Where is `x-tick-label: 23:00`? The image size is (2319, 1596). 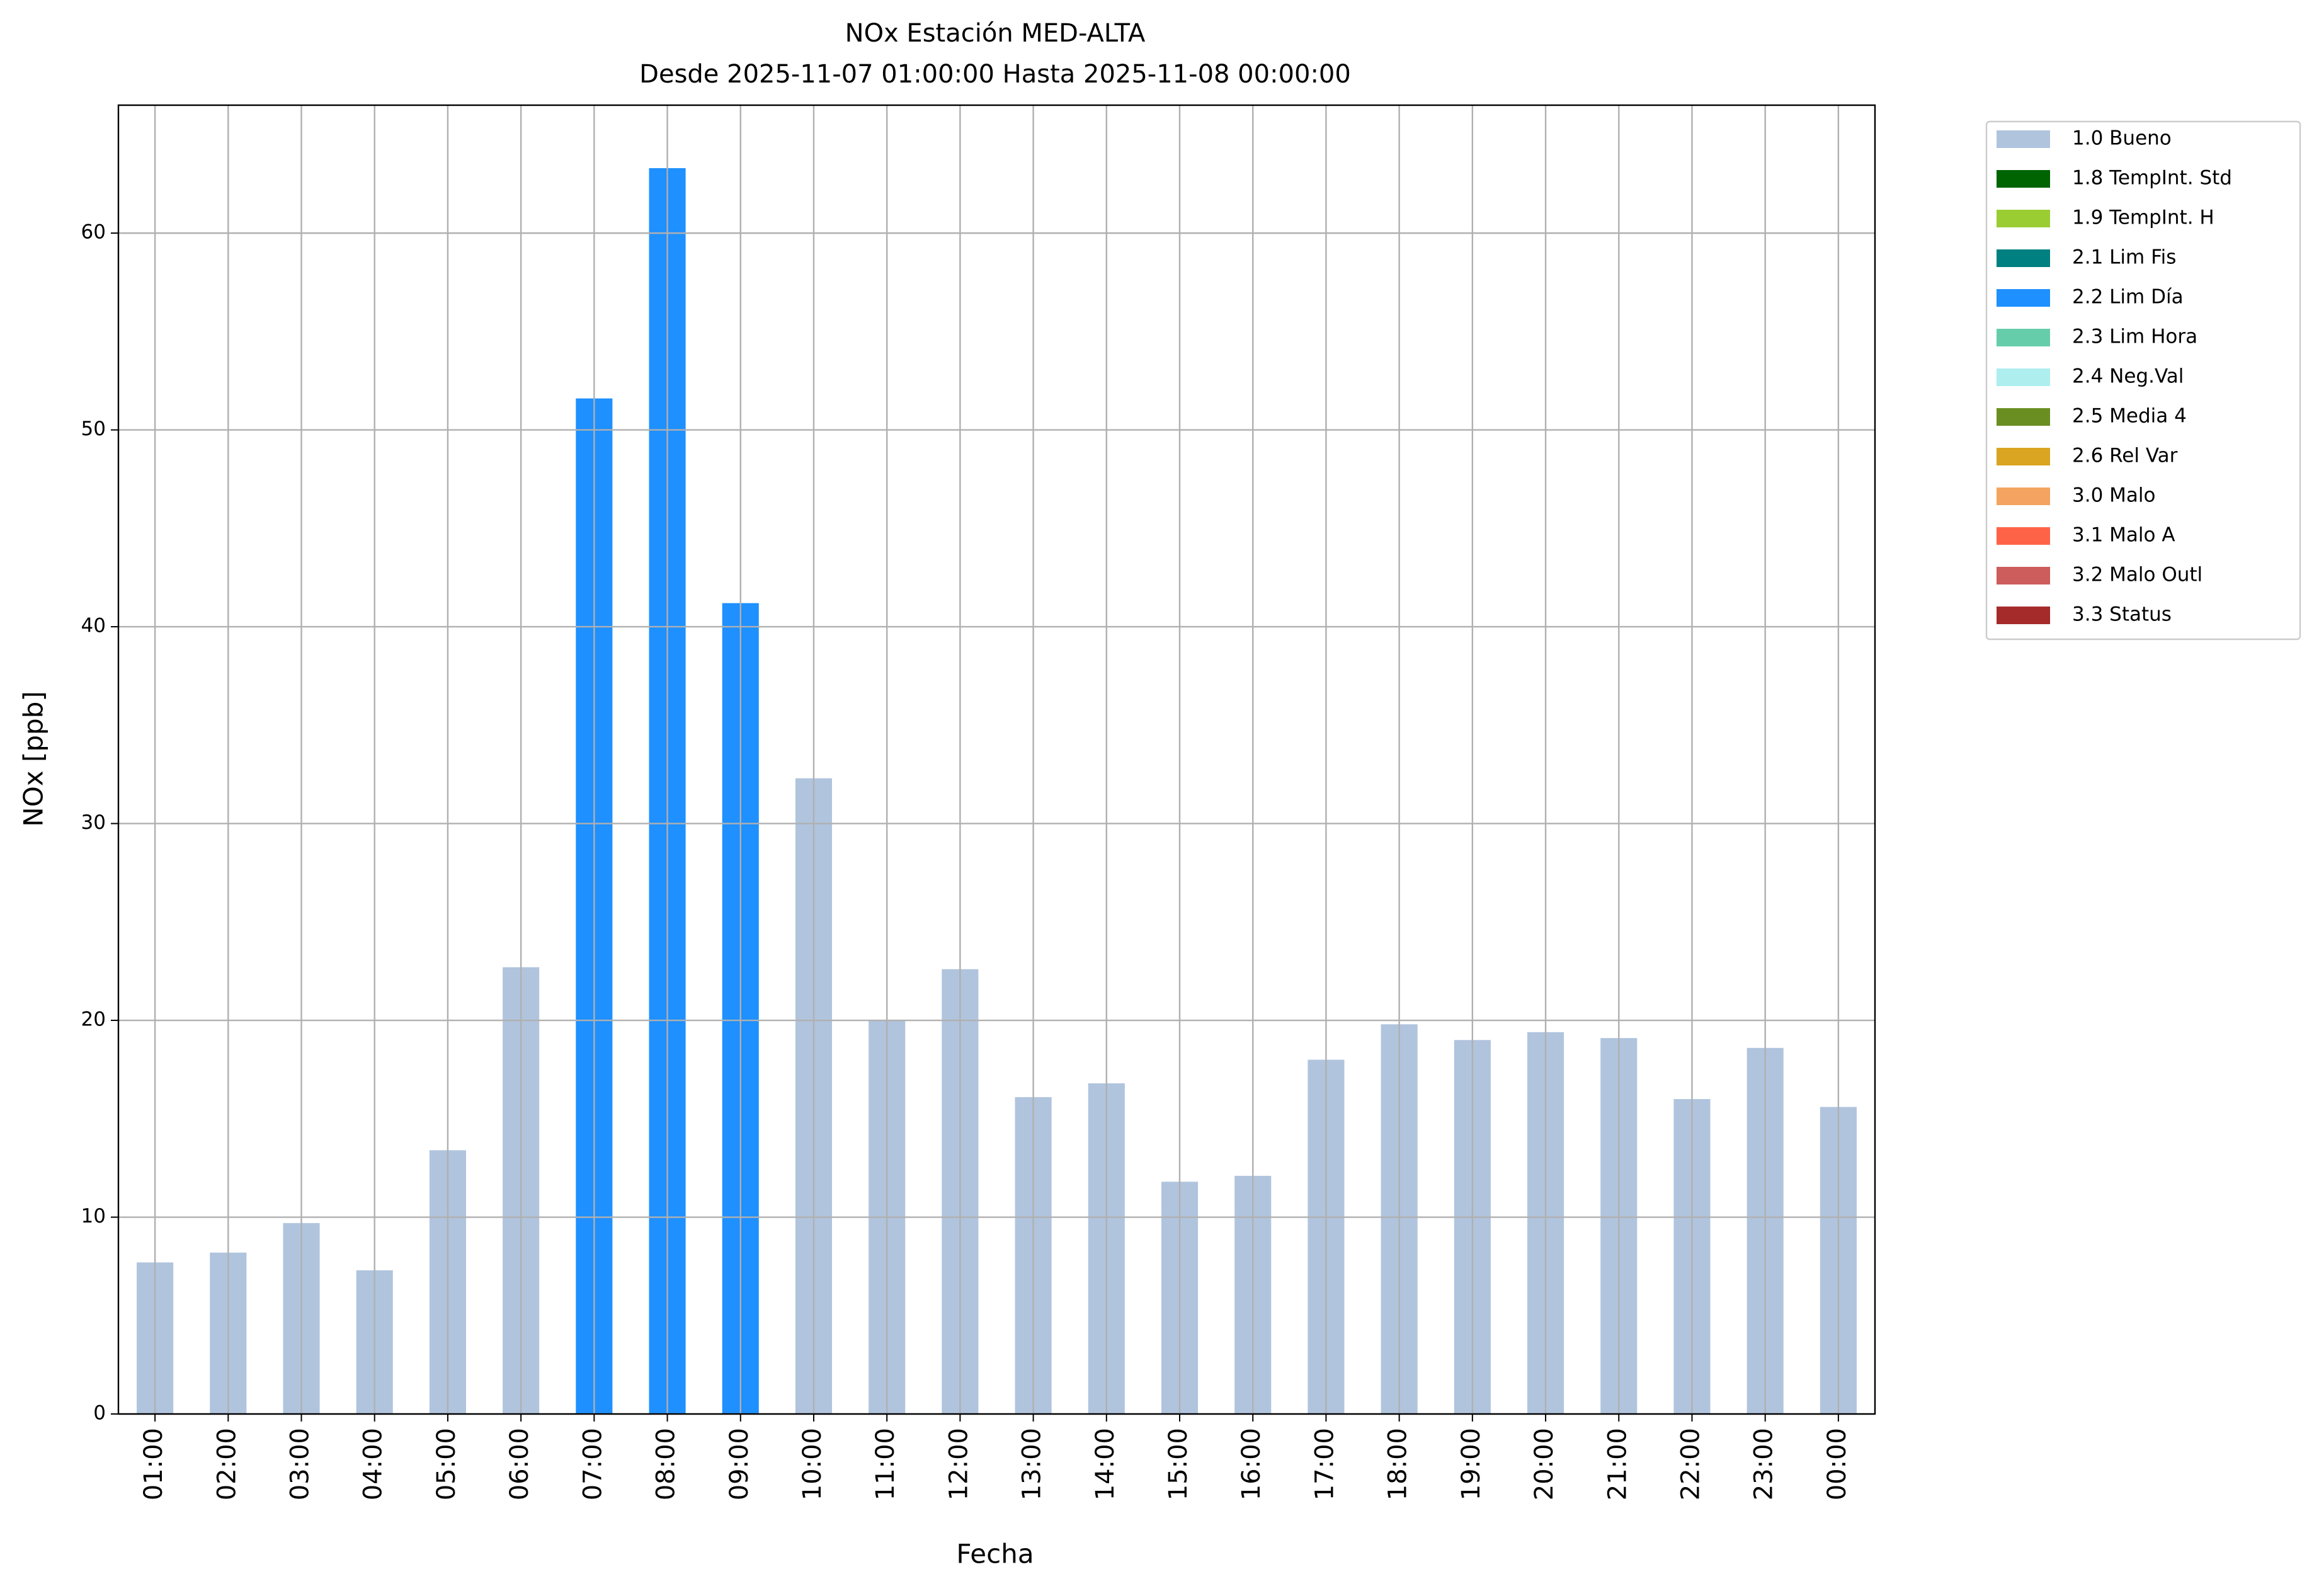 x-tick-label: 23:00 is located at coordinates (1764, 1464).